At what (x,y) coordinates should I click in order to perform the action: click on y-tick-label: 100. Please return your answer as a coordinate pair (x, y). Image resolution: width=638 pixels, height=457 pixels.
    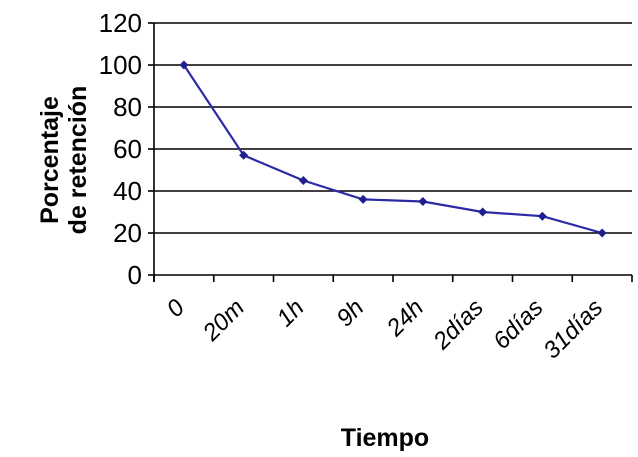
    Looking at the image, I should click on (120, 65).